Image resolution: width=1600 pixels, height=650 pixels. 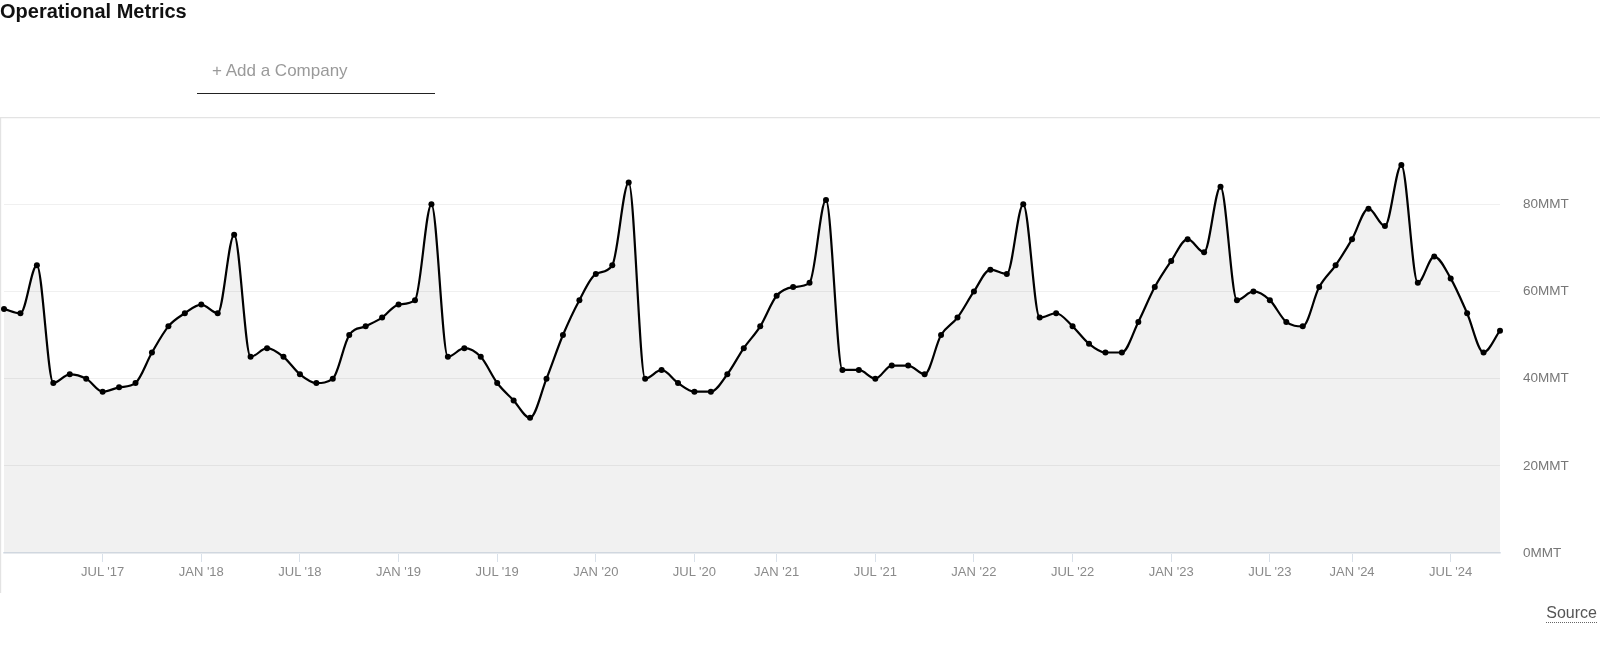 I want to click on x-tick-label: JUL '23, so click(x=1270, y=572).